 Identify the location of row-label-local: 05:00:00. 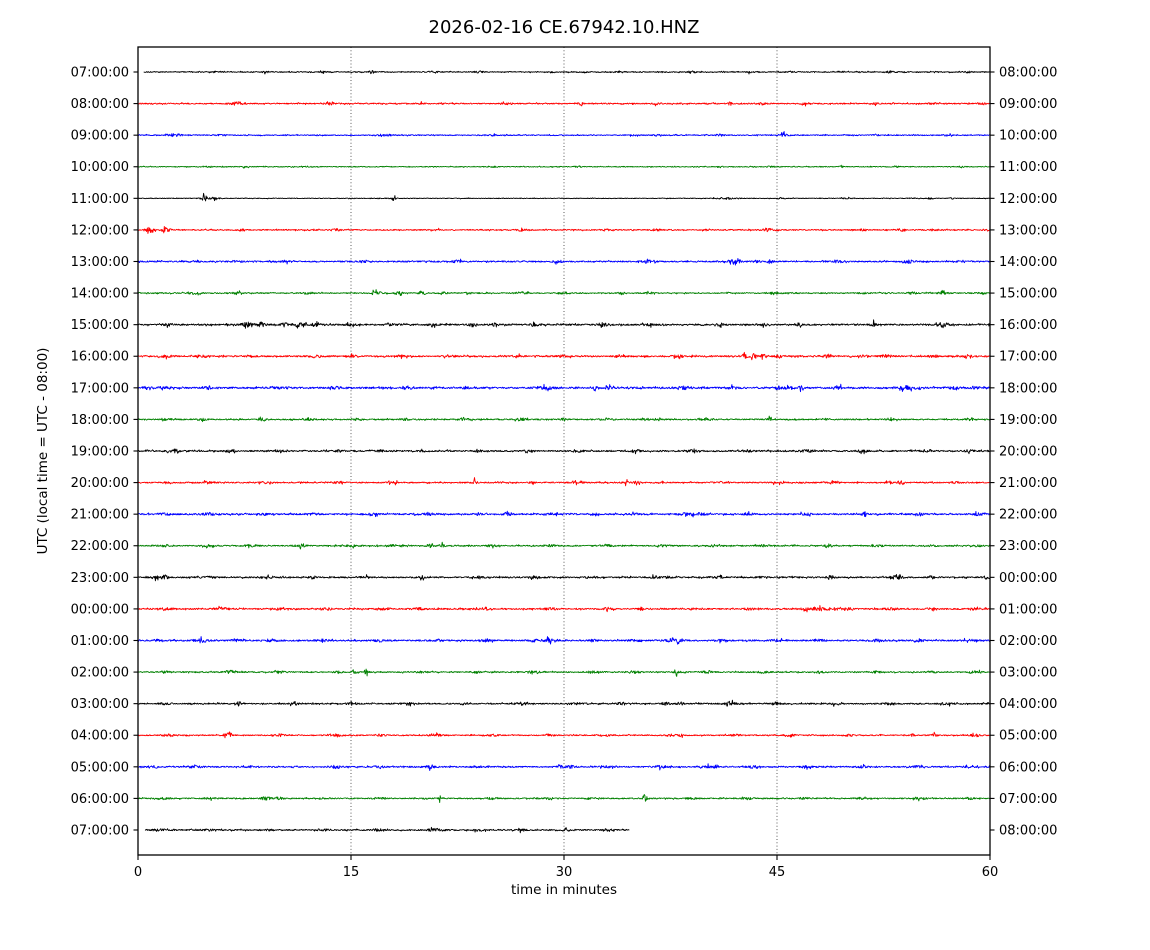
(1028, 736).